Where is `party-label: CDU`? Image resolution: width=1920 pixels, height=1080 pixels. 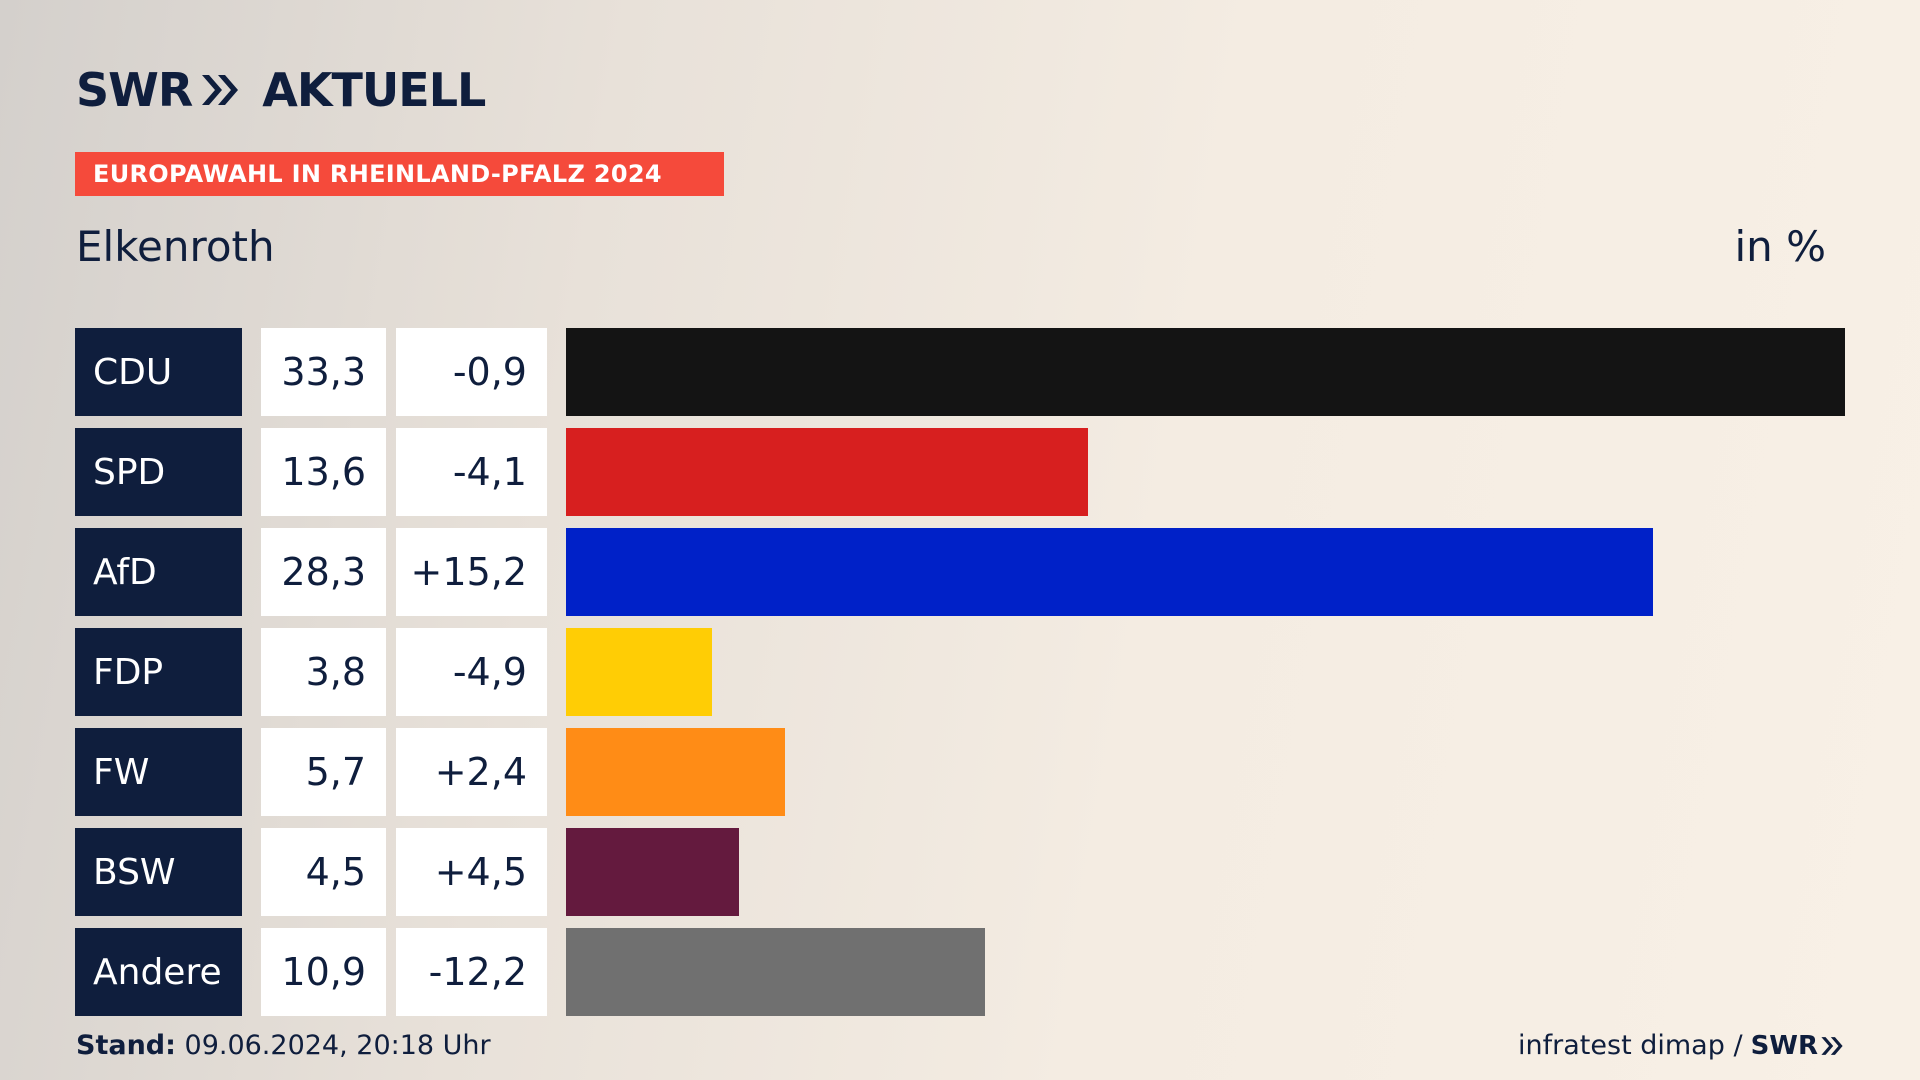 party-label: CDU is located at coordinates (158, 372).